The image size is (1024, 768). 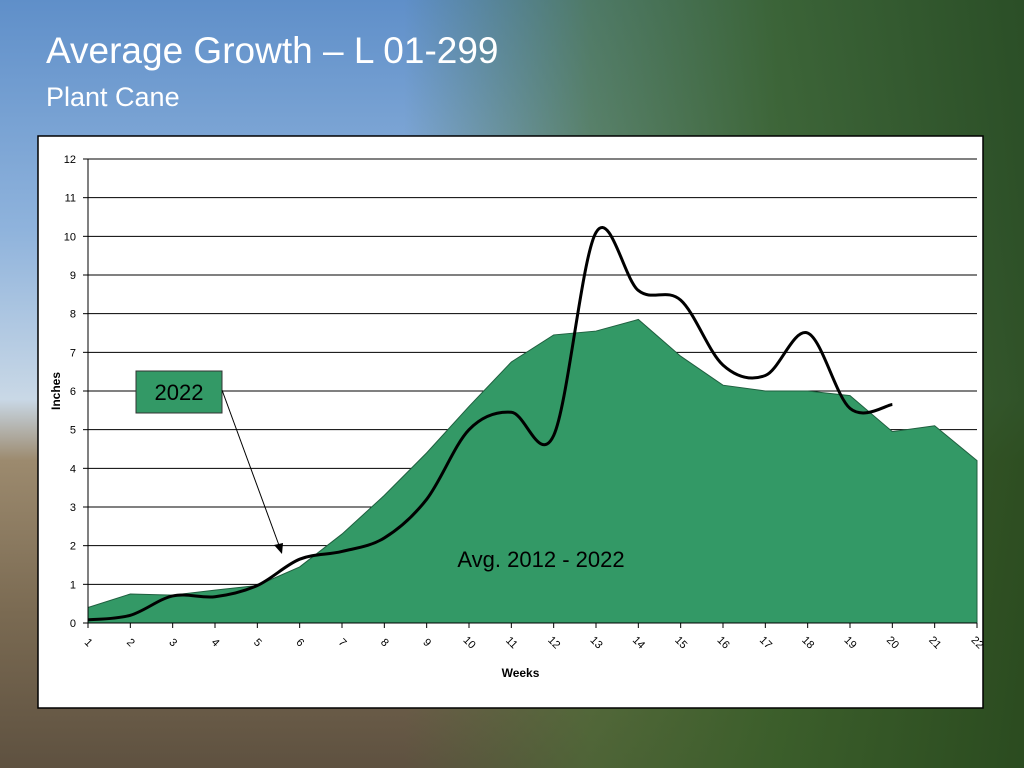 What do you see at coordinates (73, 392) in the screenshot?
I see `y-tick-label: 6` at bounding box center [73, 392].